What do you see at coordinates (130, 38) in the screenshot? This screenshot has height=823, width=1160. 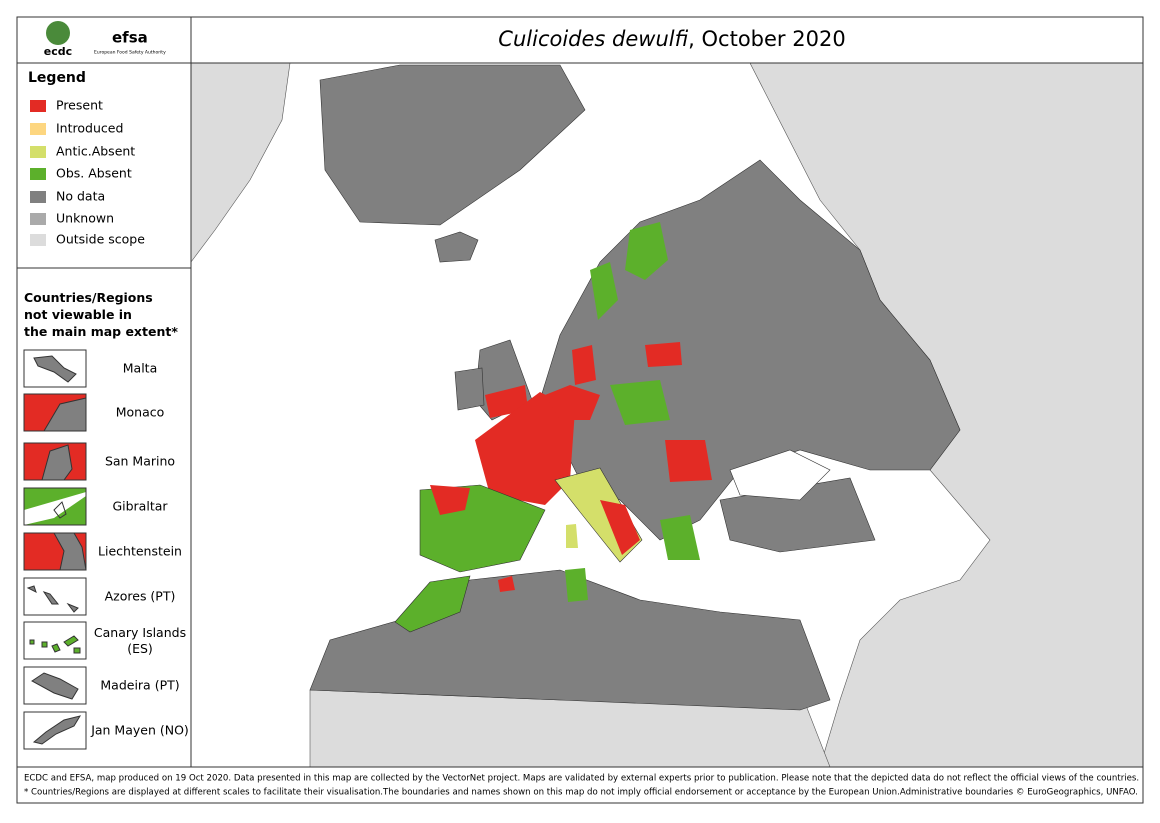 I see `efsa-logo: efsa` at bounding box center [130, 38].